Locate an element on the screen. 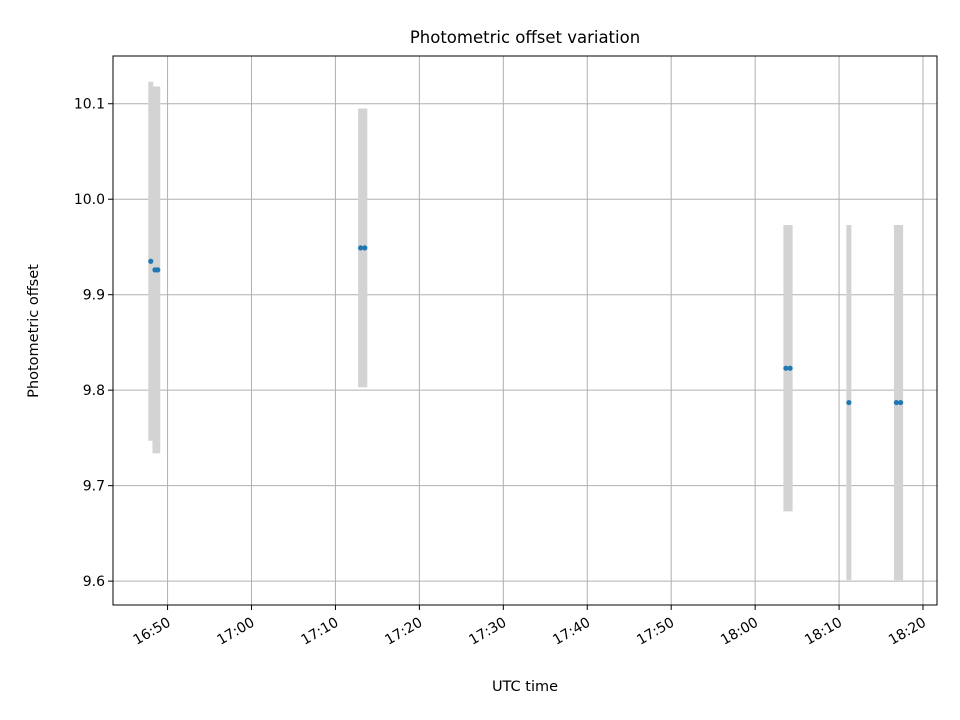 The width and height of the screenshot is (960, 720). y-tick-label: 9.8 is located at coordinates (94, 391).